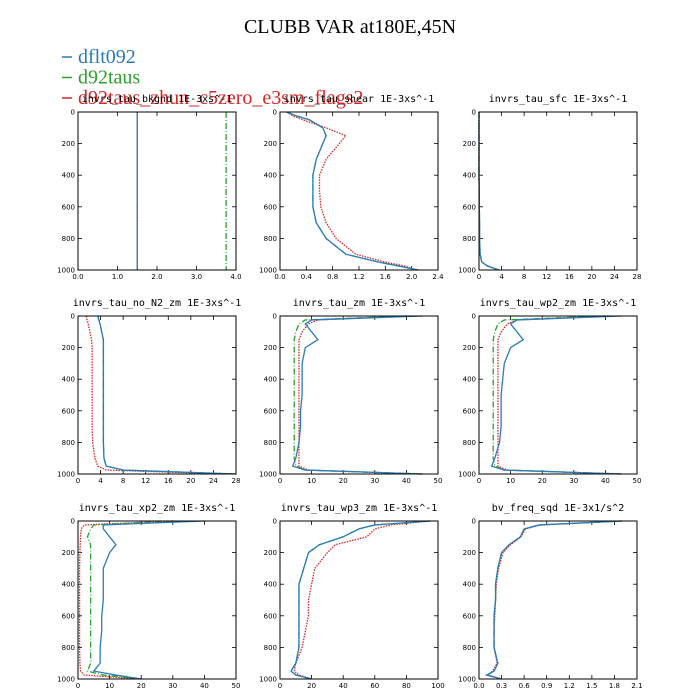 Image resolution: width=700 pixels, height=700 pixels. I want to click on figure-title: CLUBB VAR at180E,45N, so click(350, 27).